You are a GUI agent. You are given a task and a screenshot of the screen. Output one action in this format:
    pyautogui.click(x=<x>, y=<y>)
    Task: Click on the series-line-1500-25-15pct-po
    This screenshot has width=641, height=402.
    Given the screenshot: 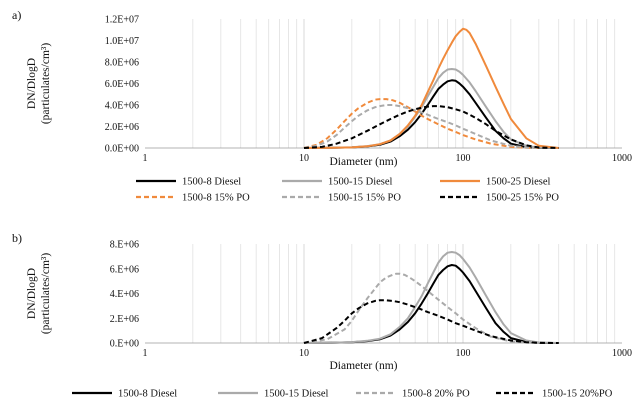 What is the action you would take?
    pyautogui.click(x=431, y=127)
    